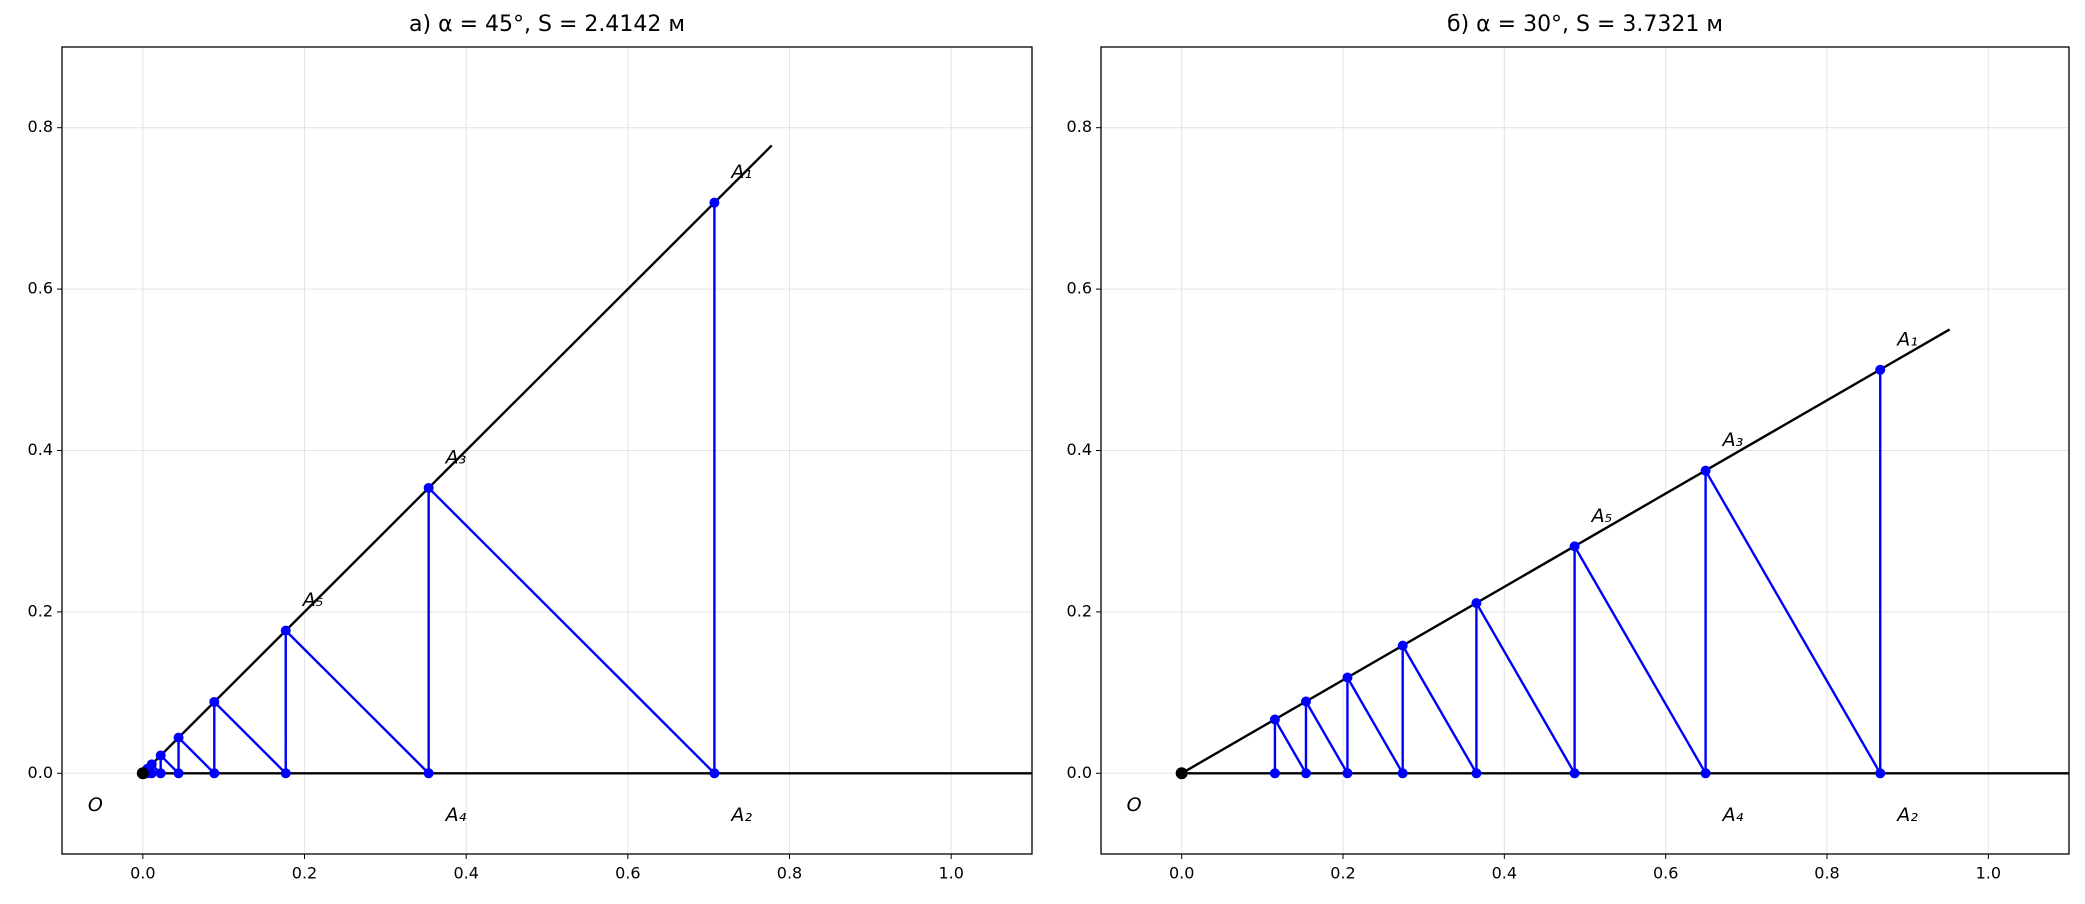 The width and height of the screenshot is (2085, 904). What do you see at coordinates (1577, 573) in the screenshot?
I see `zigzag-line` at bounding box center [1577, 573].